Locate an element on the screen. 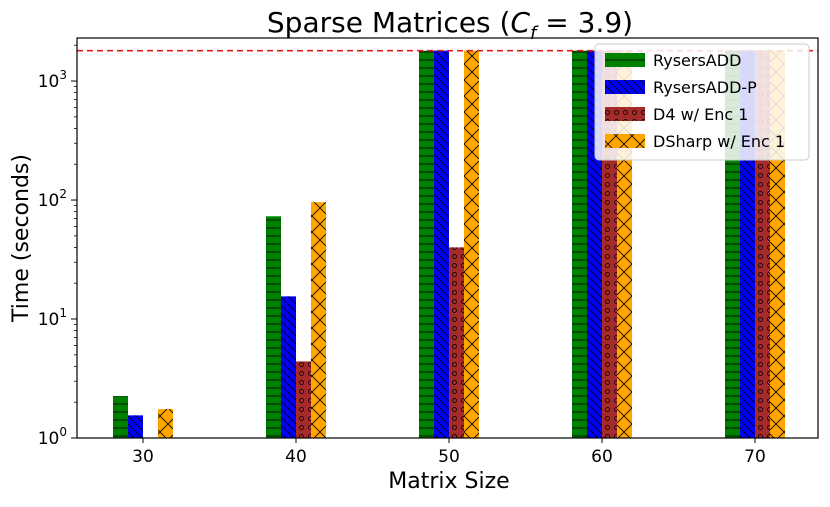  y-tick-label-1e0: 10⁰ is located at coordinates (52, 437).